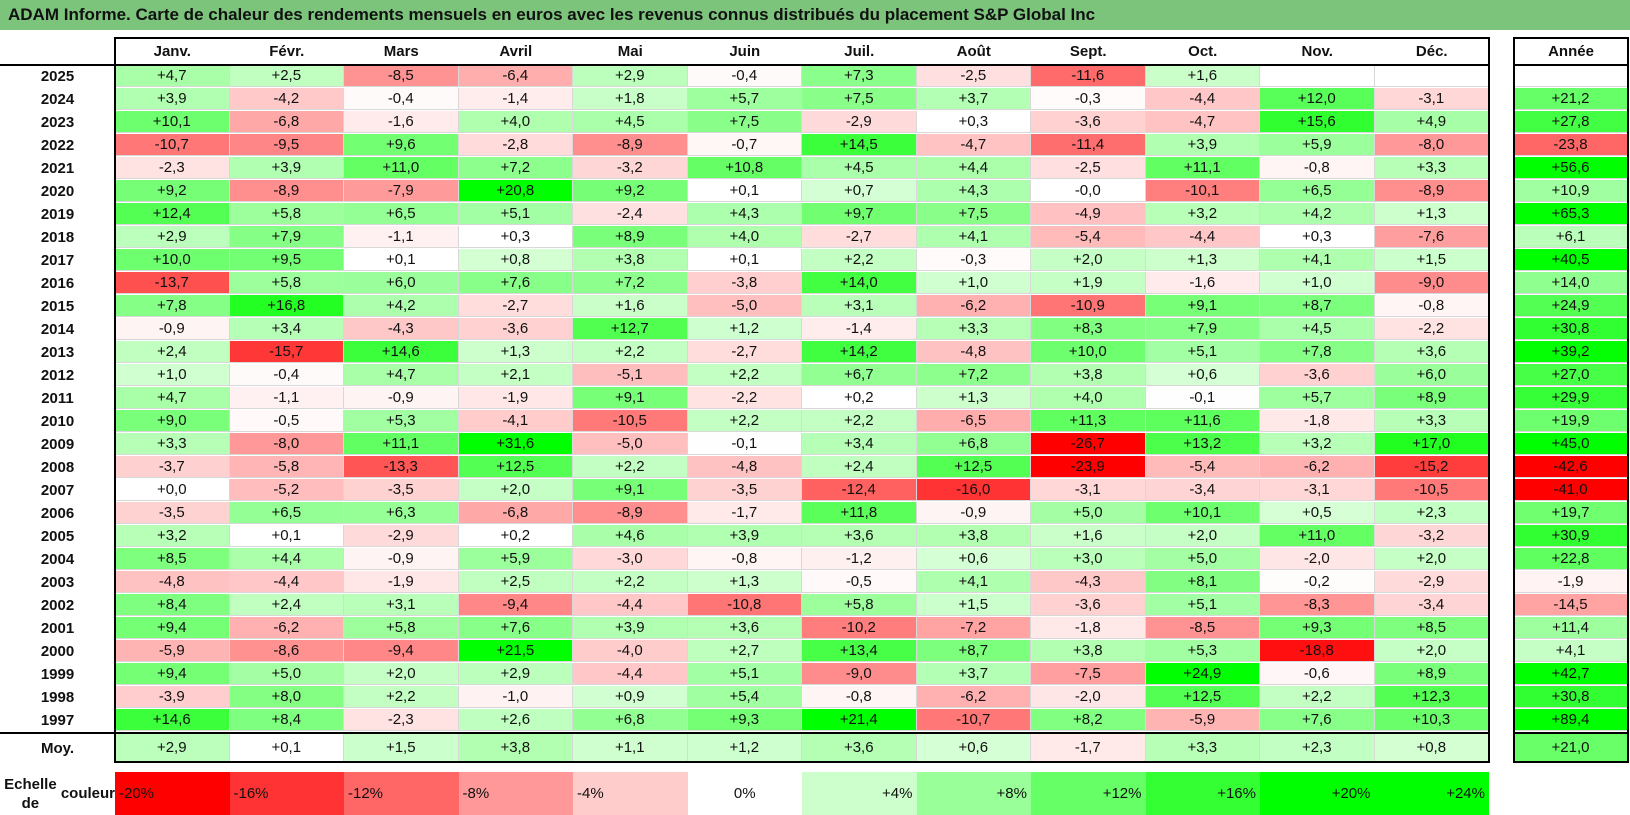  What do you see at coordinates (1202, 513) in the screenshot?
I see `heatmap-cell: +10,1` at bounding box center [1202, 513].